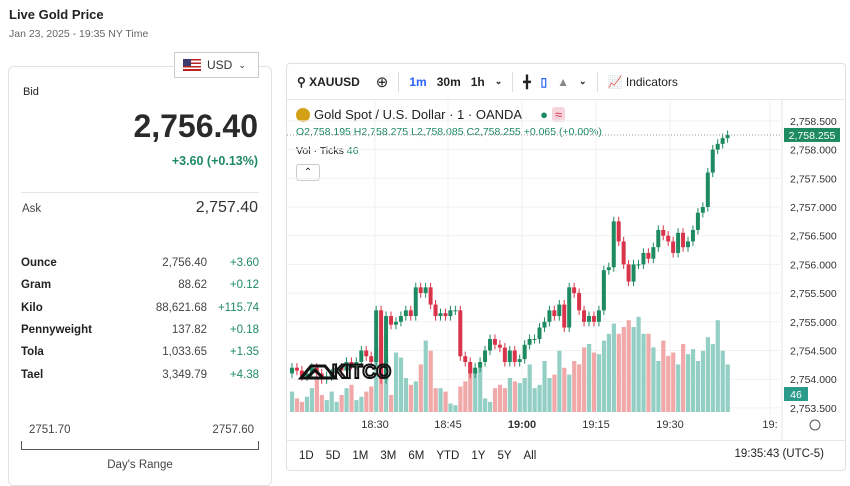 The width and height of the screenshot is (850, 486). What do you see at coordinates (244, 285) in the screenshot?
I see `unit-change: +0.12` at bounding box center [244, 285].